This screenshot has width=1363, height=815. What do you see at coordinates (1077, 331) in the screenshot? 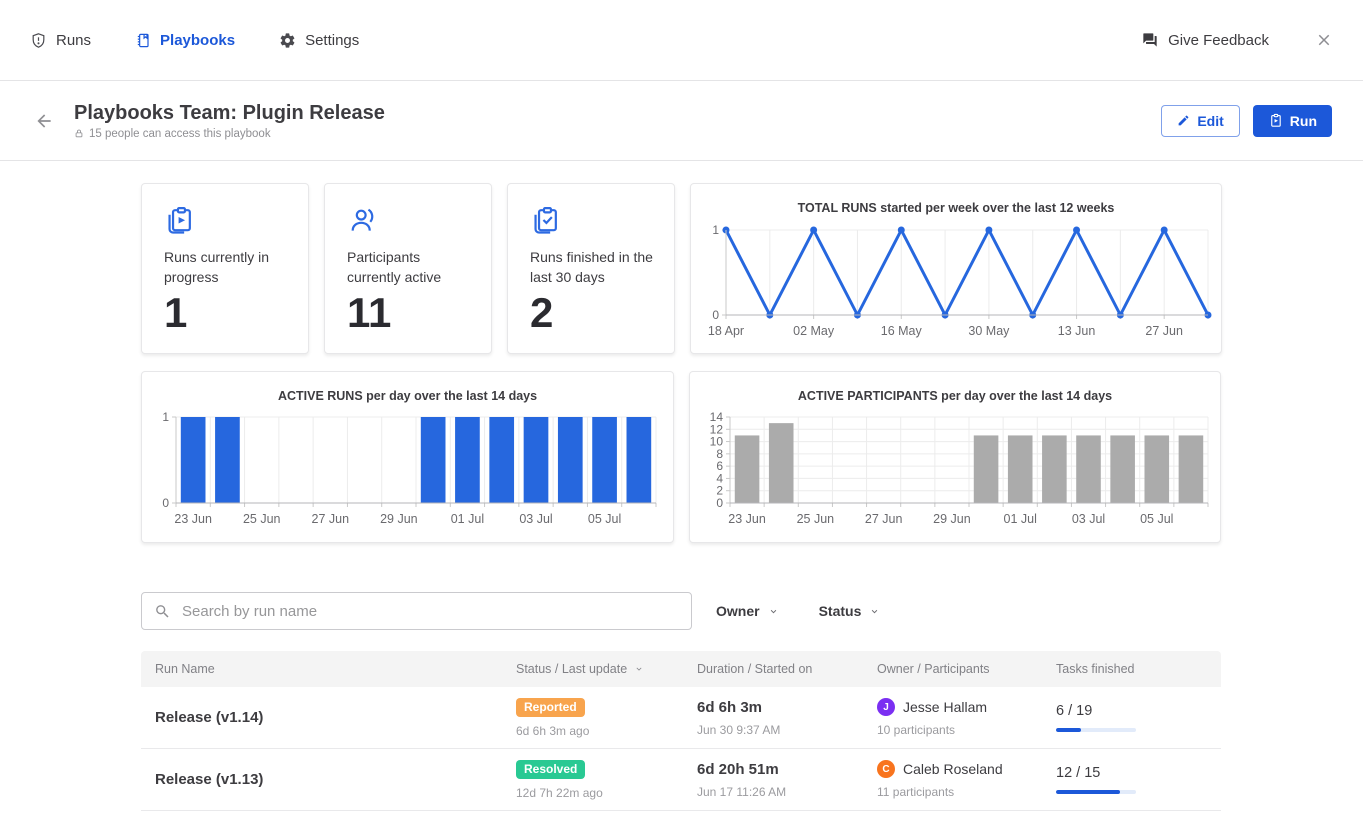
I see `svg-text: 13 Jun` at bounding box center [1077, 331].